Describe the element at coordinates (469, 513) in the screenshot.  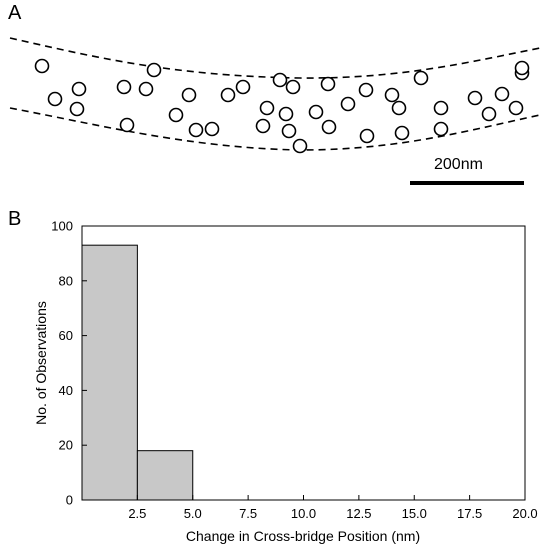
I see `x-tick-label: 17.5` at that location.